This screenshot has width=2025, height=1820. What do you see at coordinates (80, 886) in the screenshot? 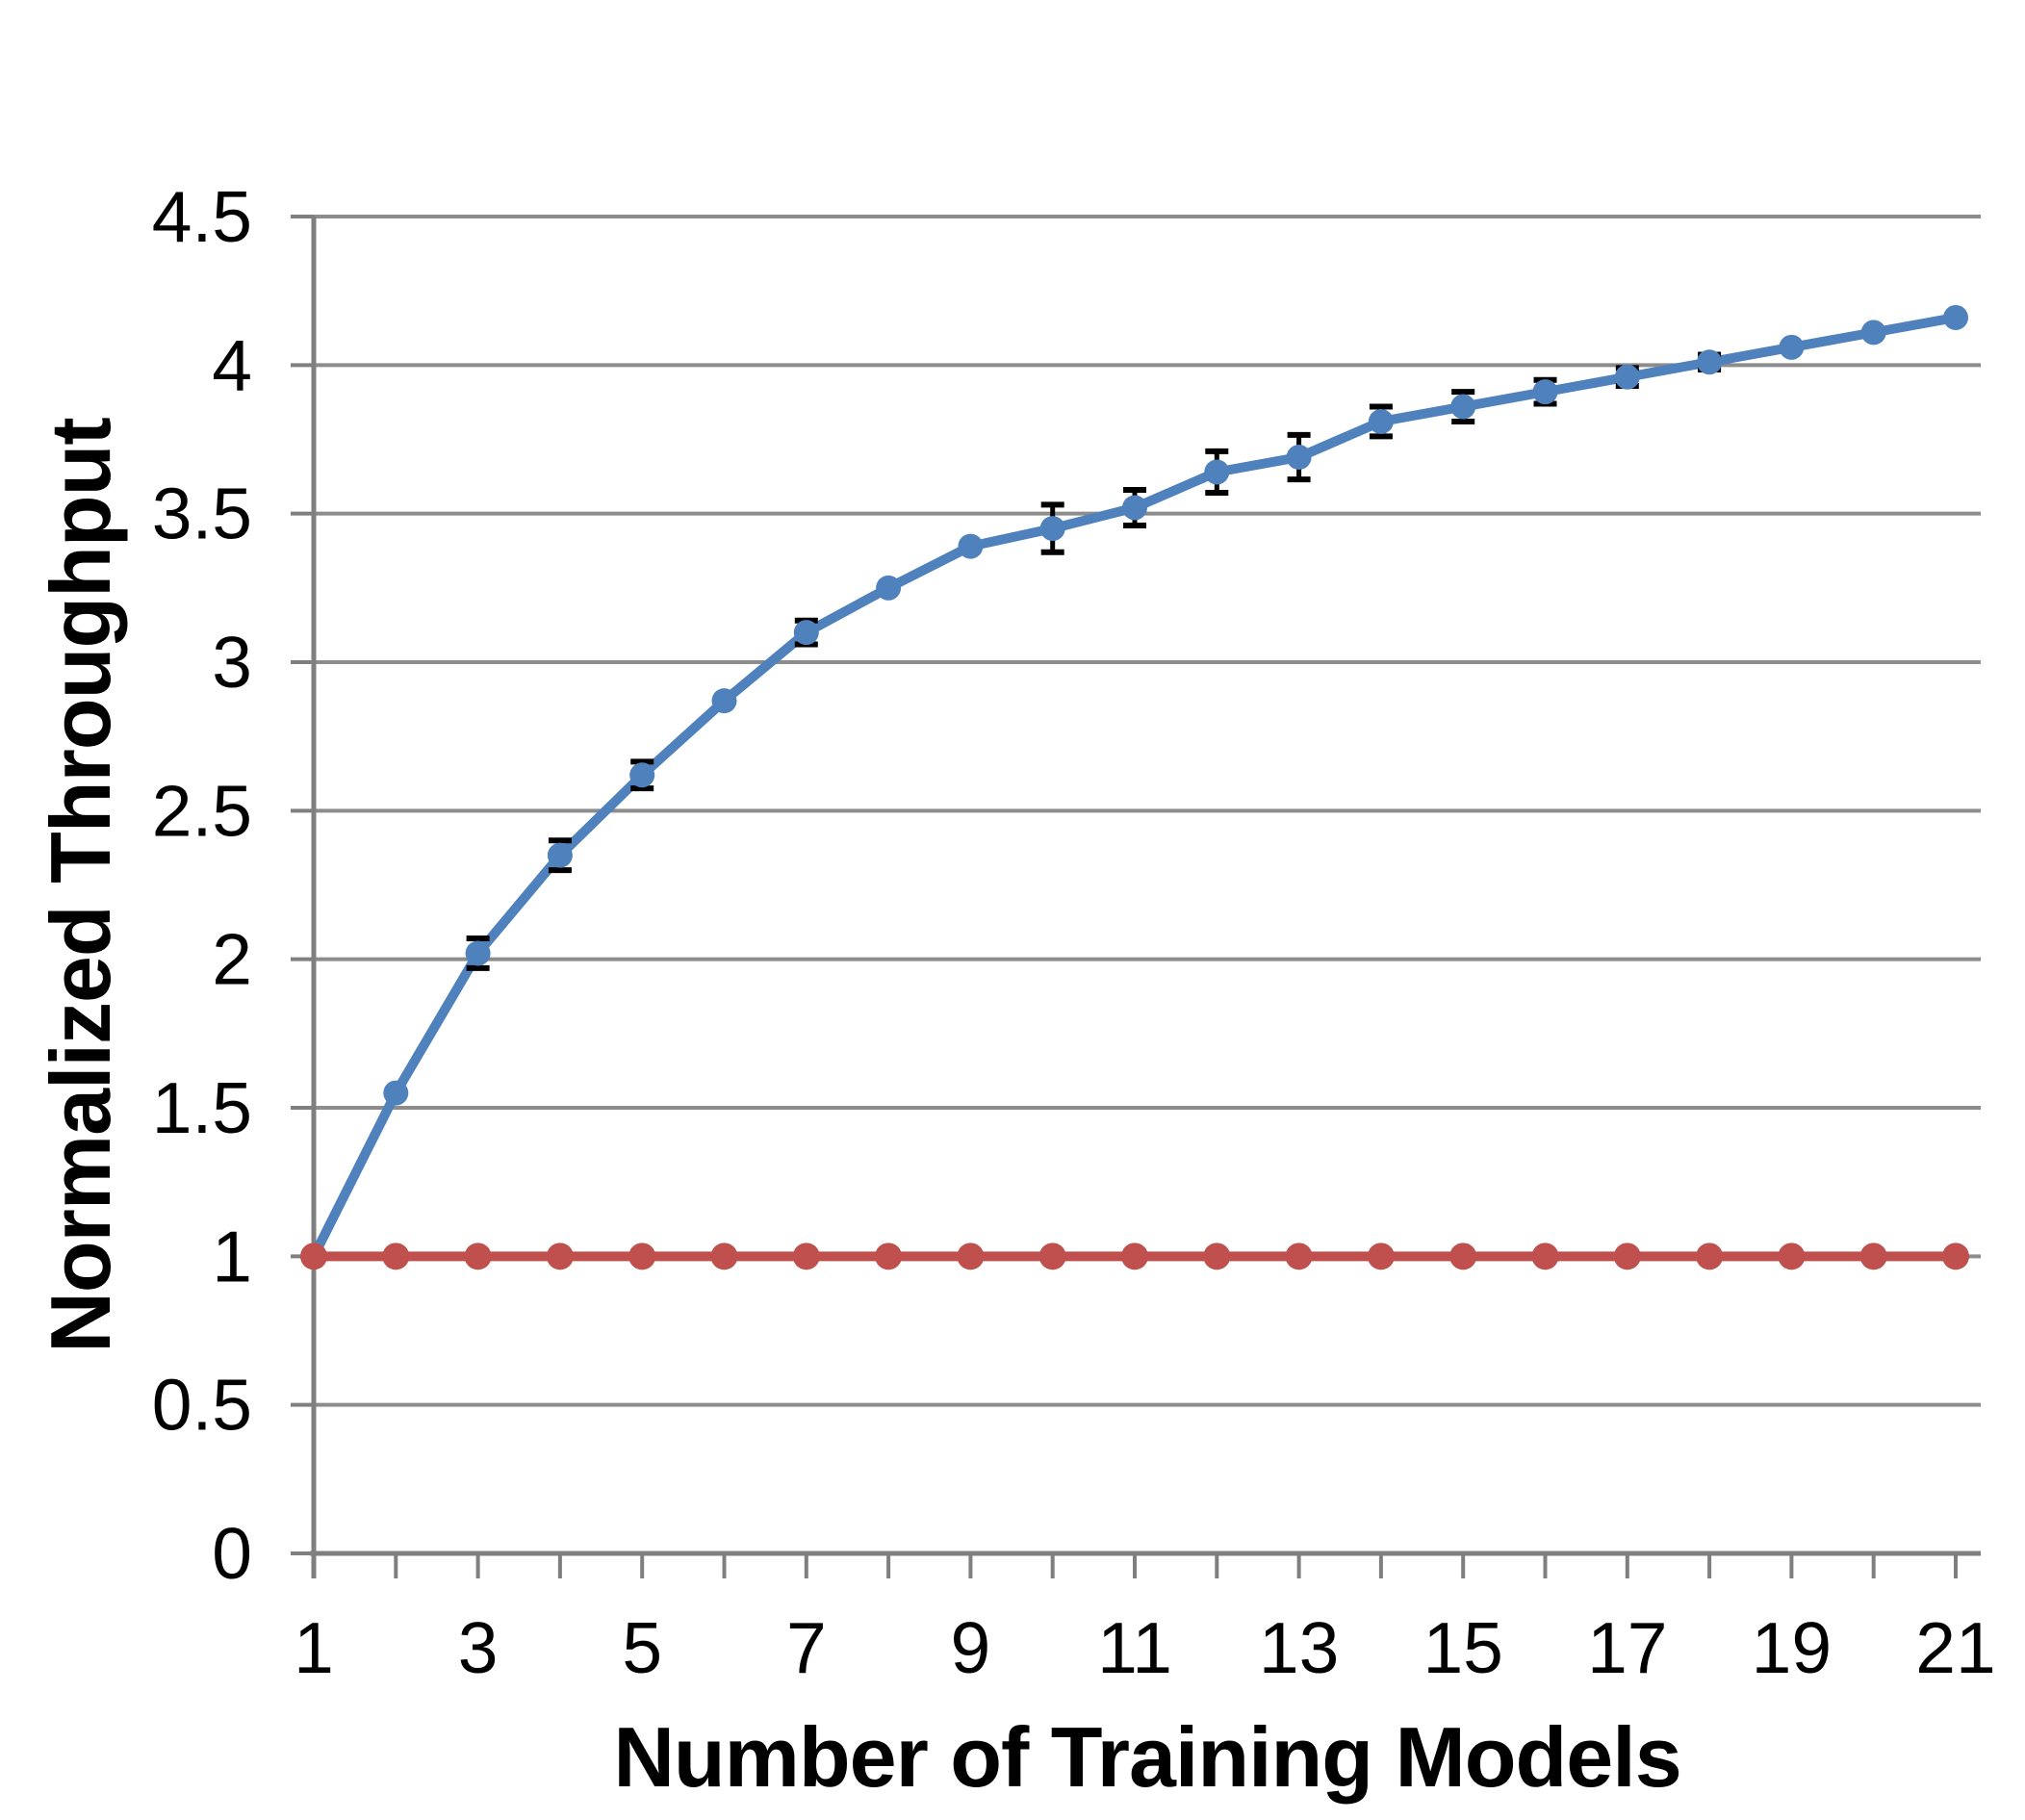
I see `y-axis-title: Normalized Throughput` at bounding box center [80, 886].